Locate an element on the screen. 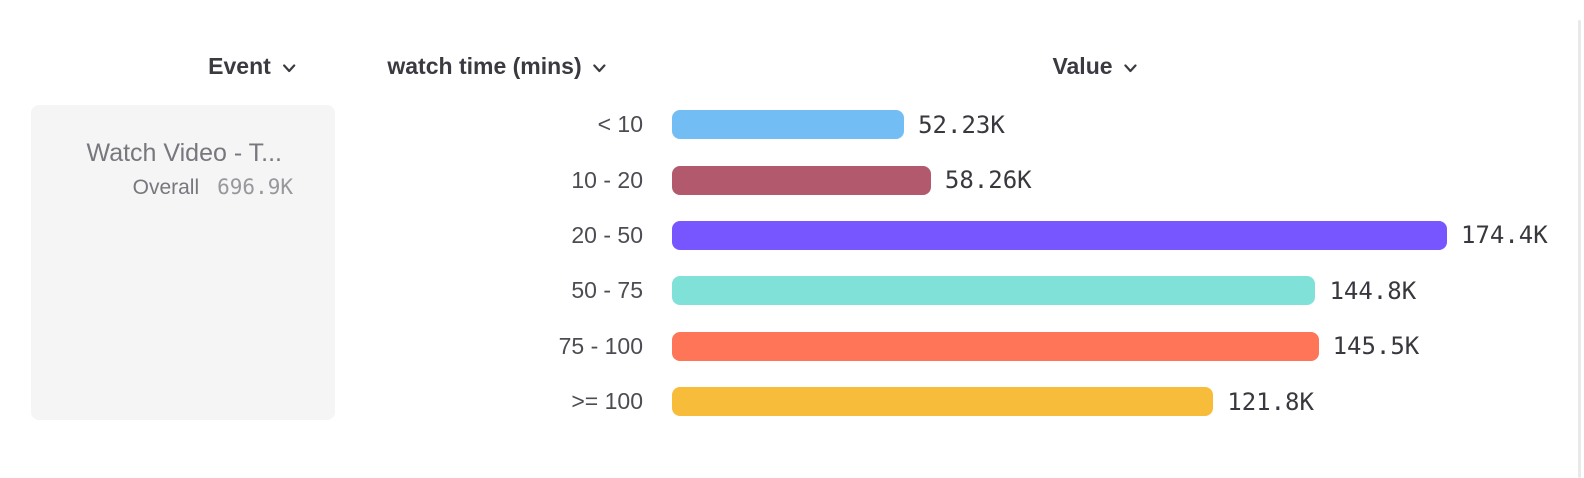 The image size is (1584, 478). bar-area: 145.5K is located at coordinates (1128, 346).